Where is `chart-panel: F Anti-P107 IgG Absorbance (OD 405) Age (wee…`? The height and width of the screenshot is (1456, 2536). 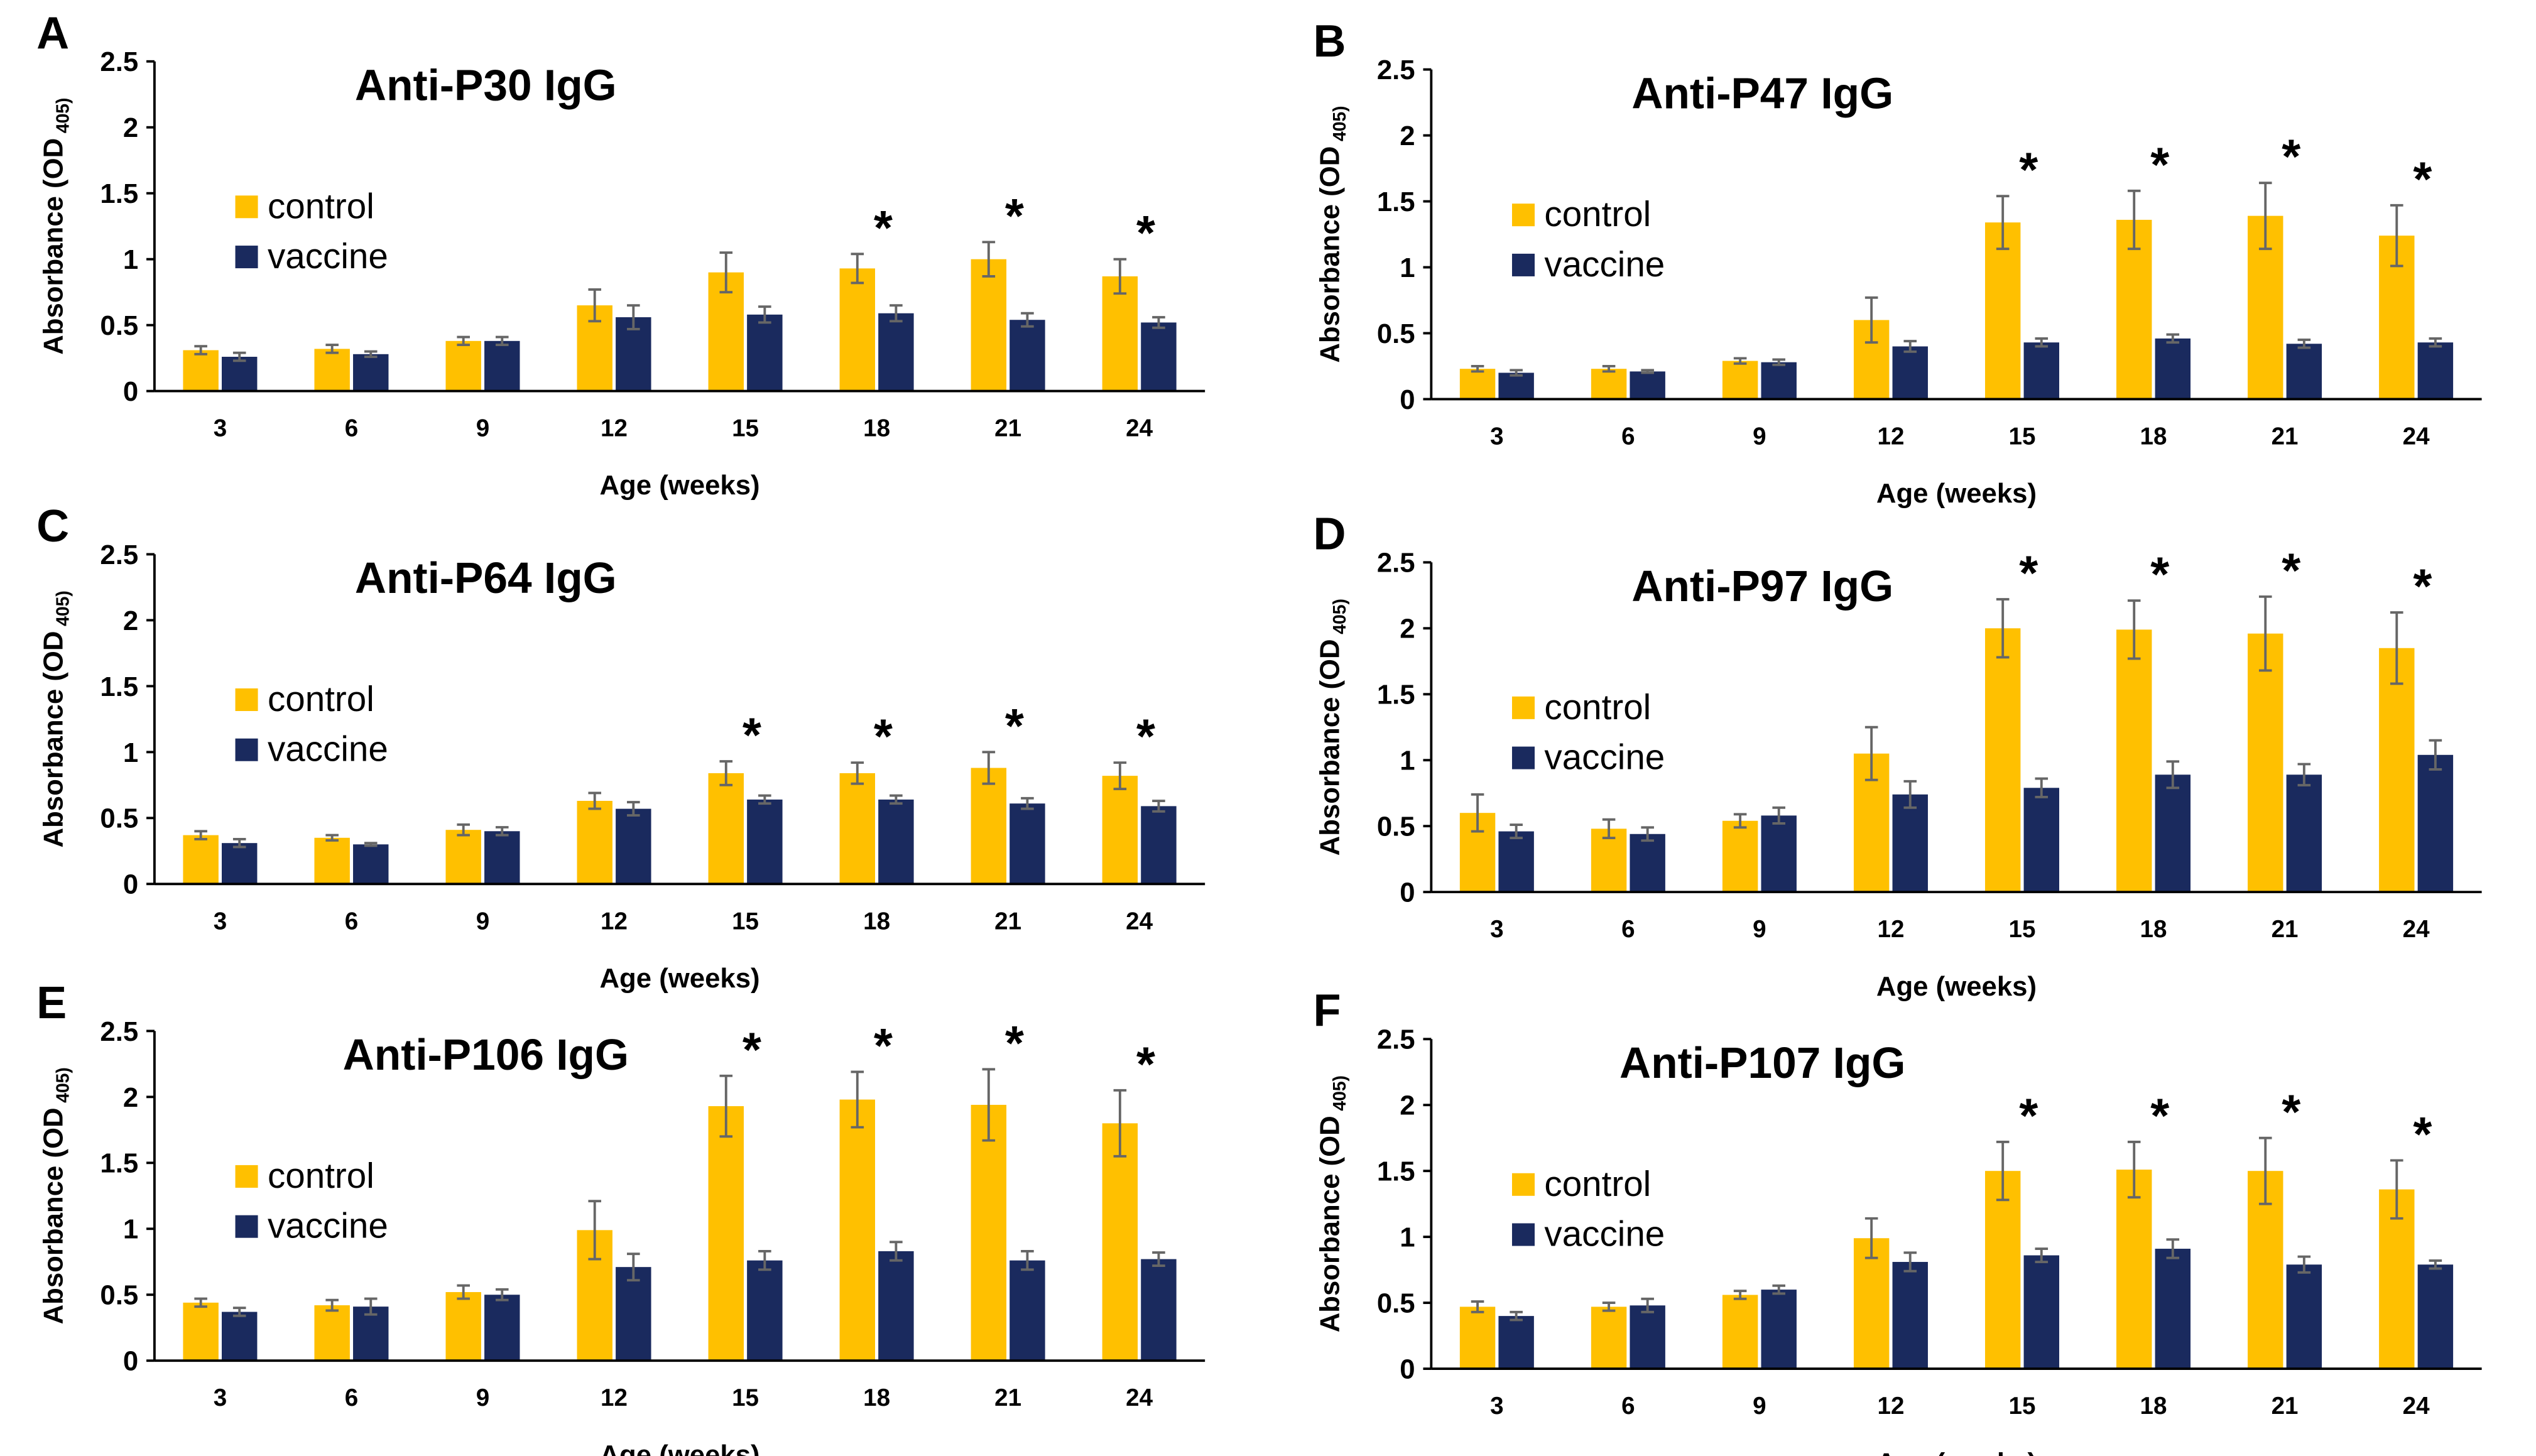
chart-panel: F Anti-P107 IgG Absorbance (OD 405) Age (wee… is located at coordinates (1898, 1221).